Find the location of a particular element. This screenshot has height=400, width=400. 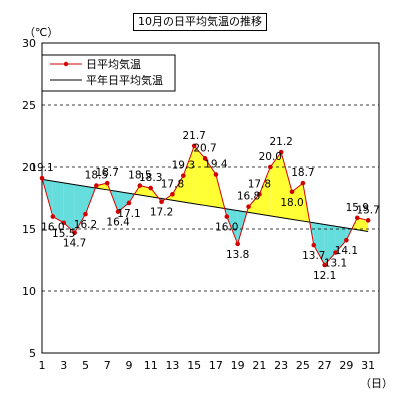

x-tick-label: 9 is located at coordinates (128, 365).